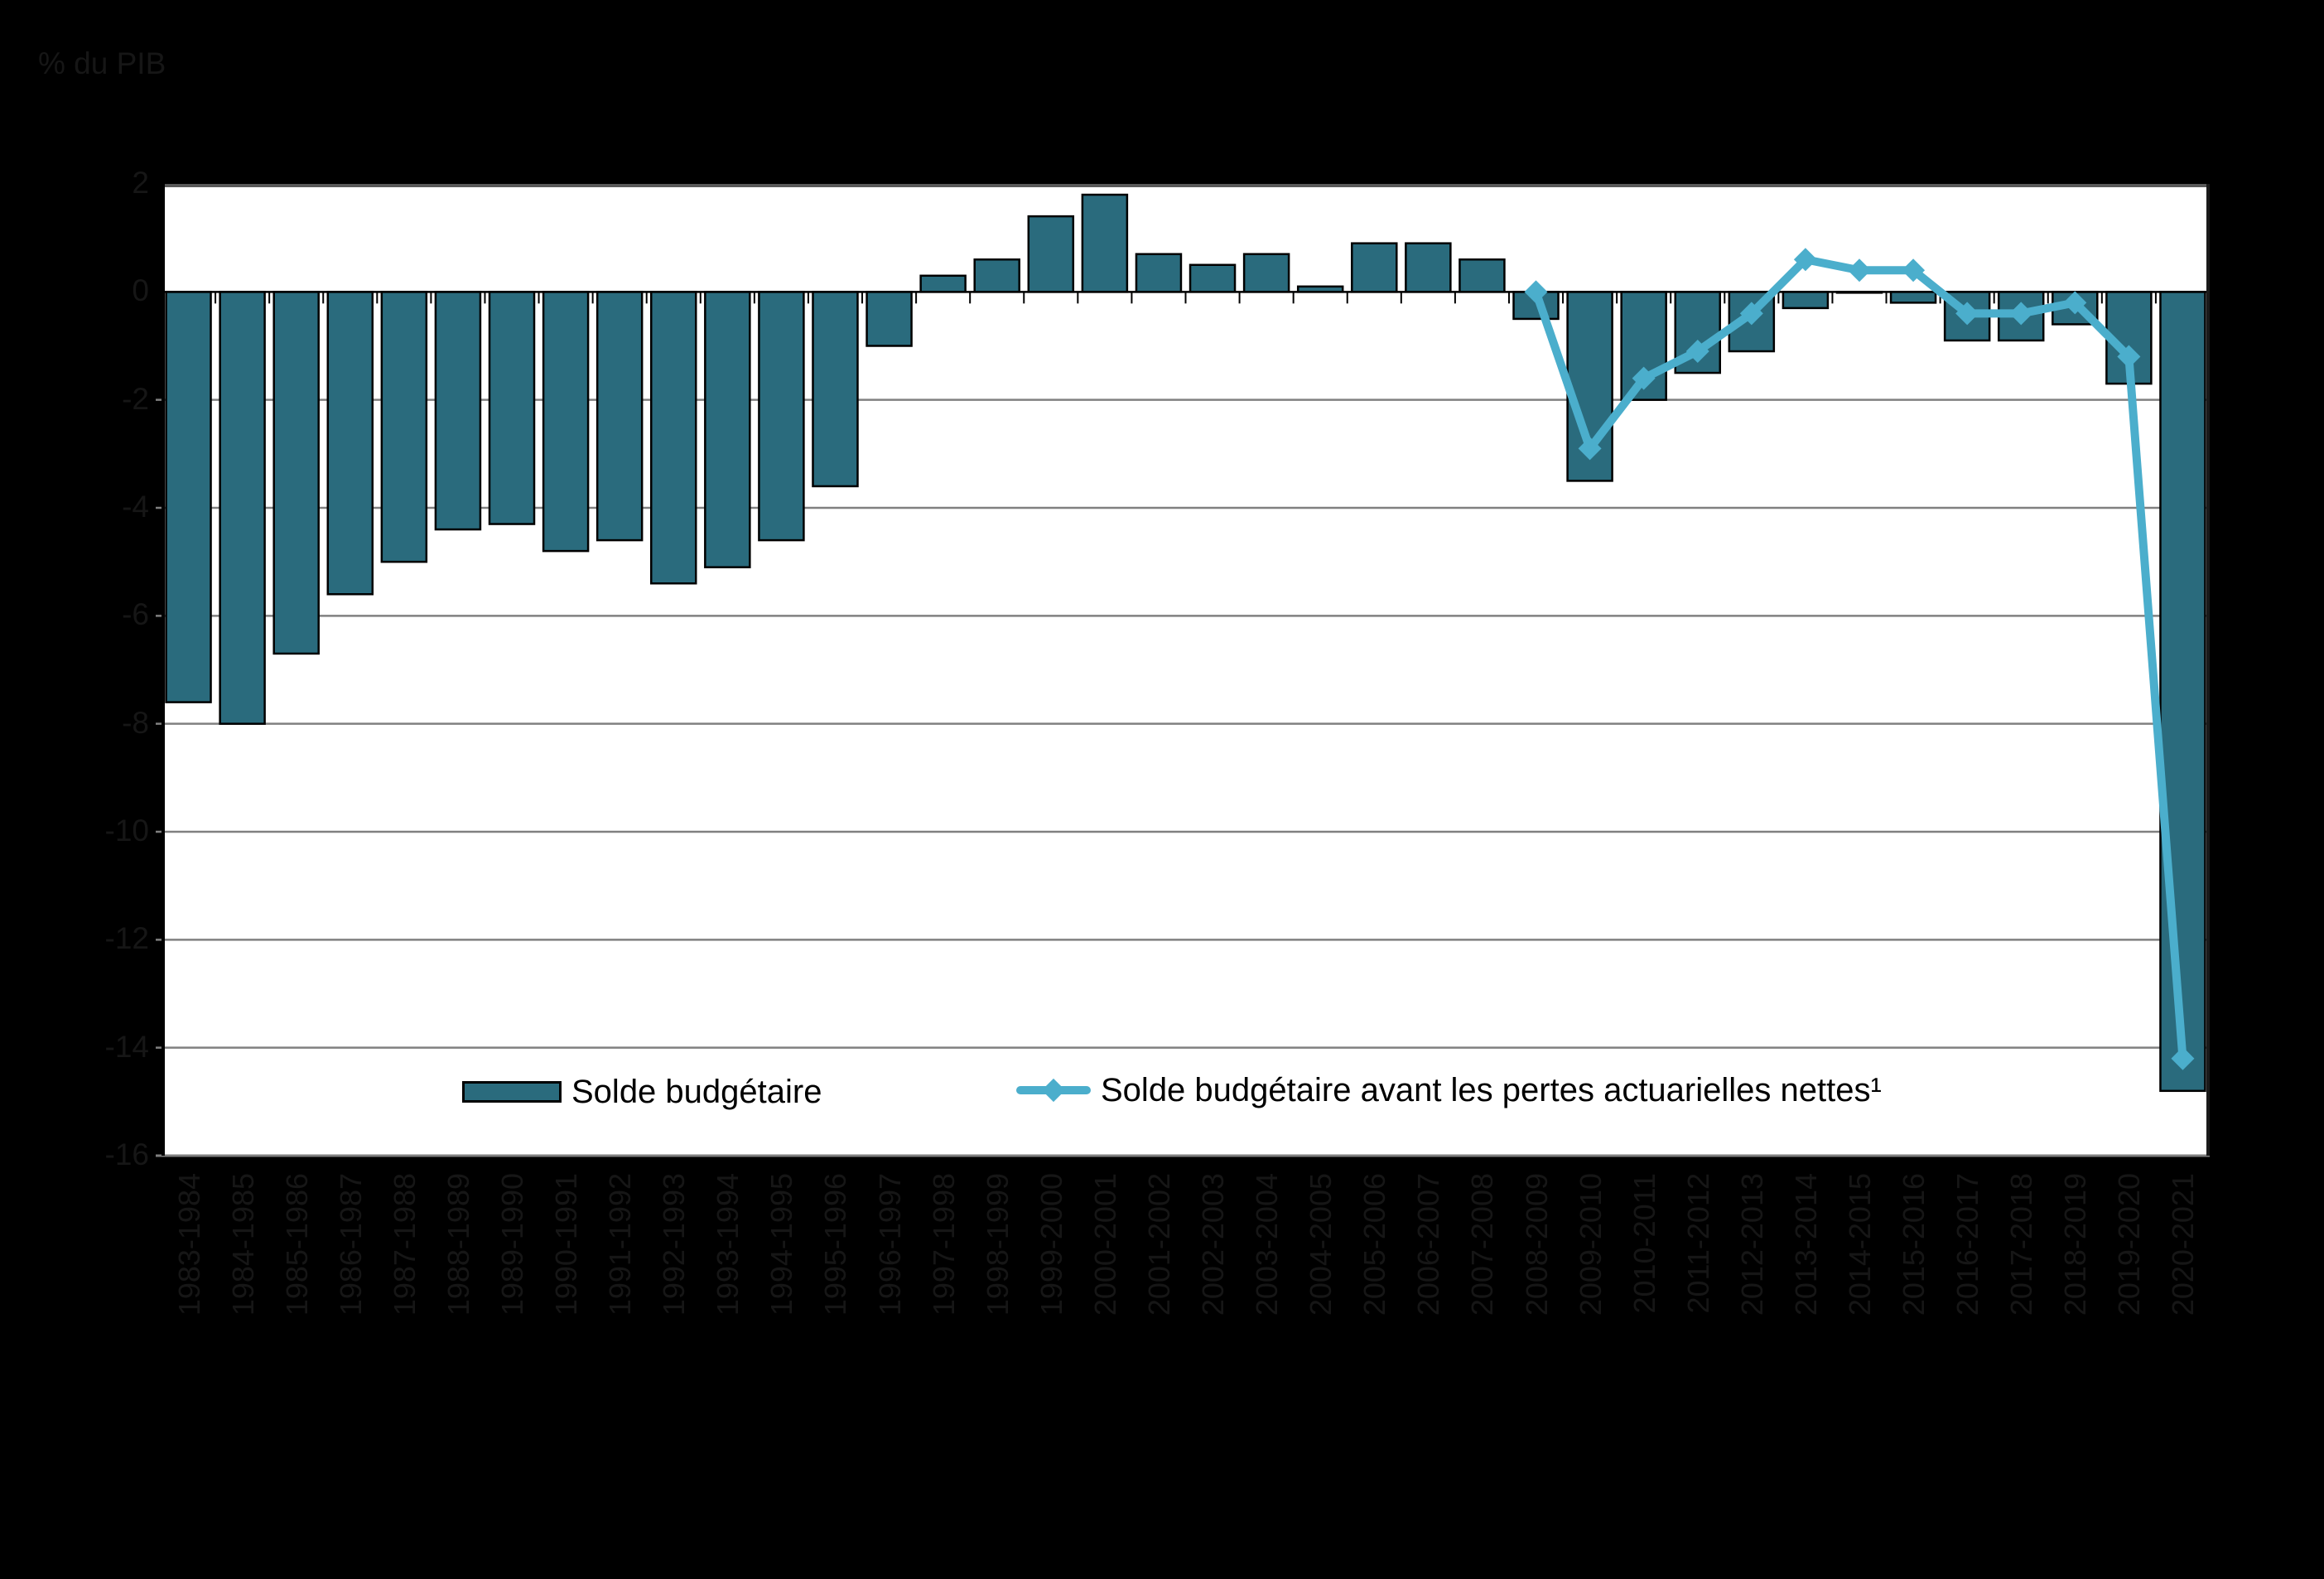 This screenshot has height=1579, width=2324. What do you see at coordinates (620, 1244) in the screenshot?
I see `x-axis-label: 1991-1992` at bounding box center [620, 1244].